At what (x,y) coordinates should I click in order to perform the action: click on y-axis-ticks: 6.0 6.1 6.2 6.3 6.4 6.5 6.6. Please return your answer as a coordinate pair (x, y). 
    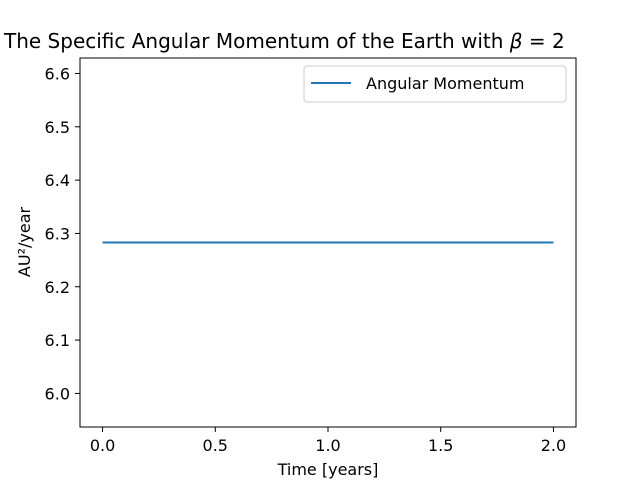
    Looking at the image, I should click on (62, 233).